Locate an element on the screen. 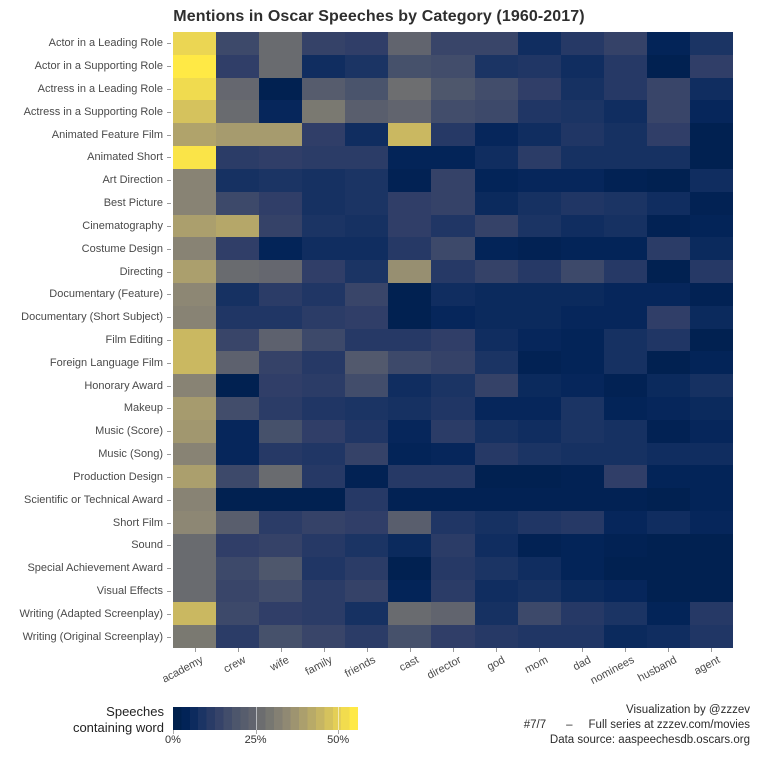  legend-tick-label: 50% is located at coordinates (338, 740).